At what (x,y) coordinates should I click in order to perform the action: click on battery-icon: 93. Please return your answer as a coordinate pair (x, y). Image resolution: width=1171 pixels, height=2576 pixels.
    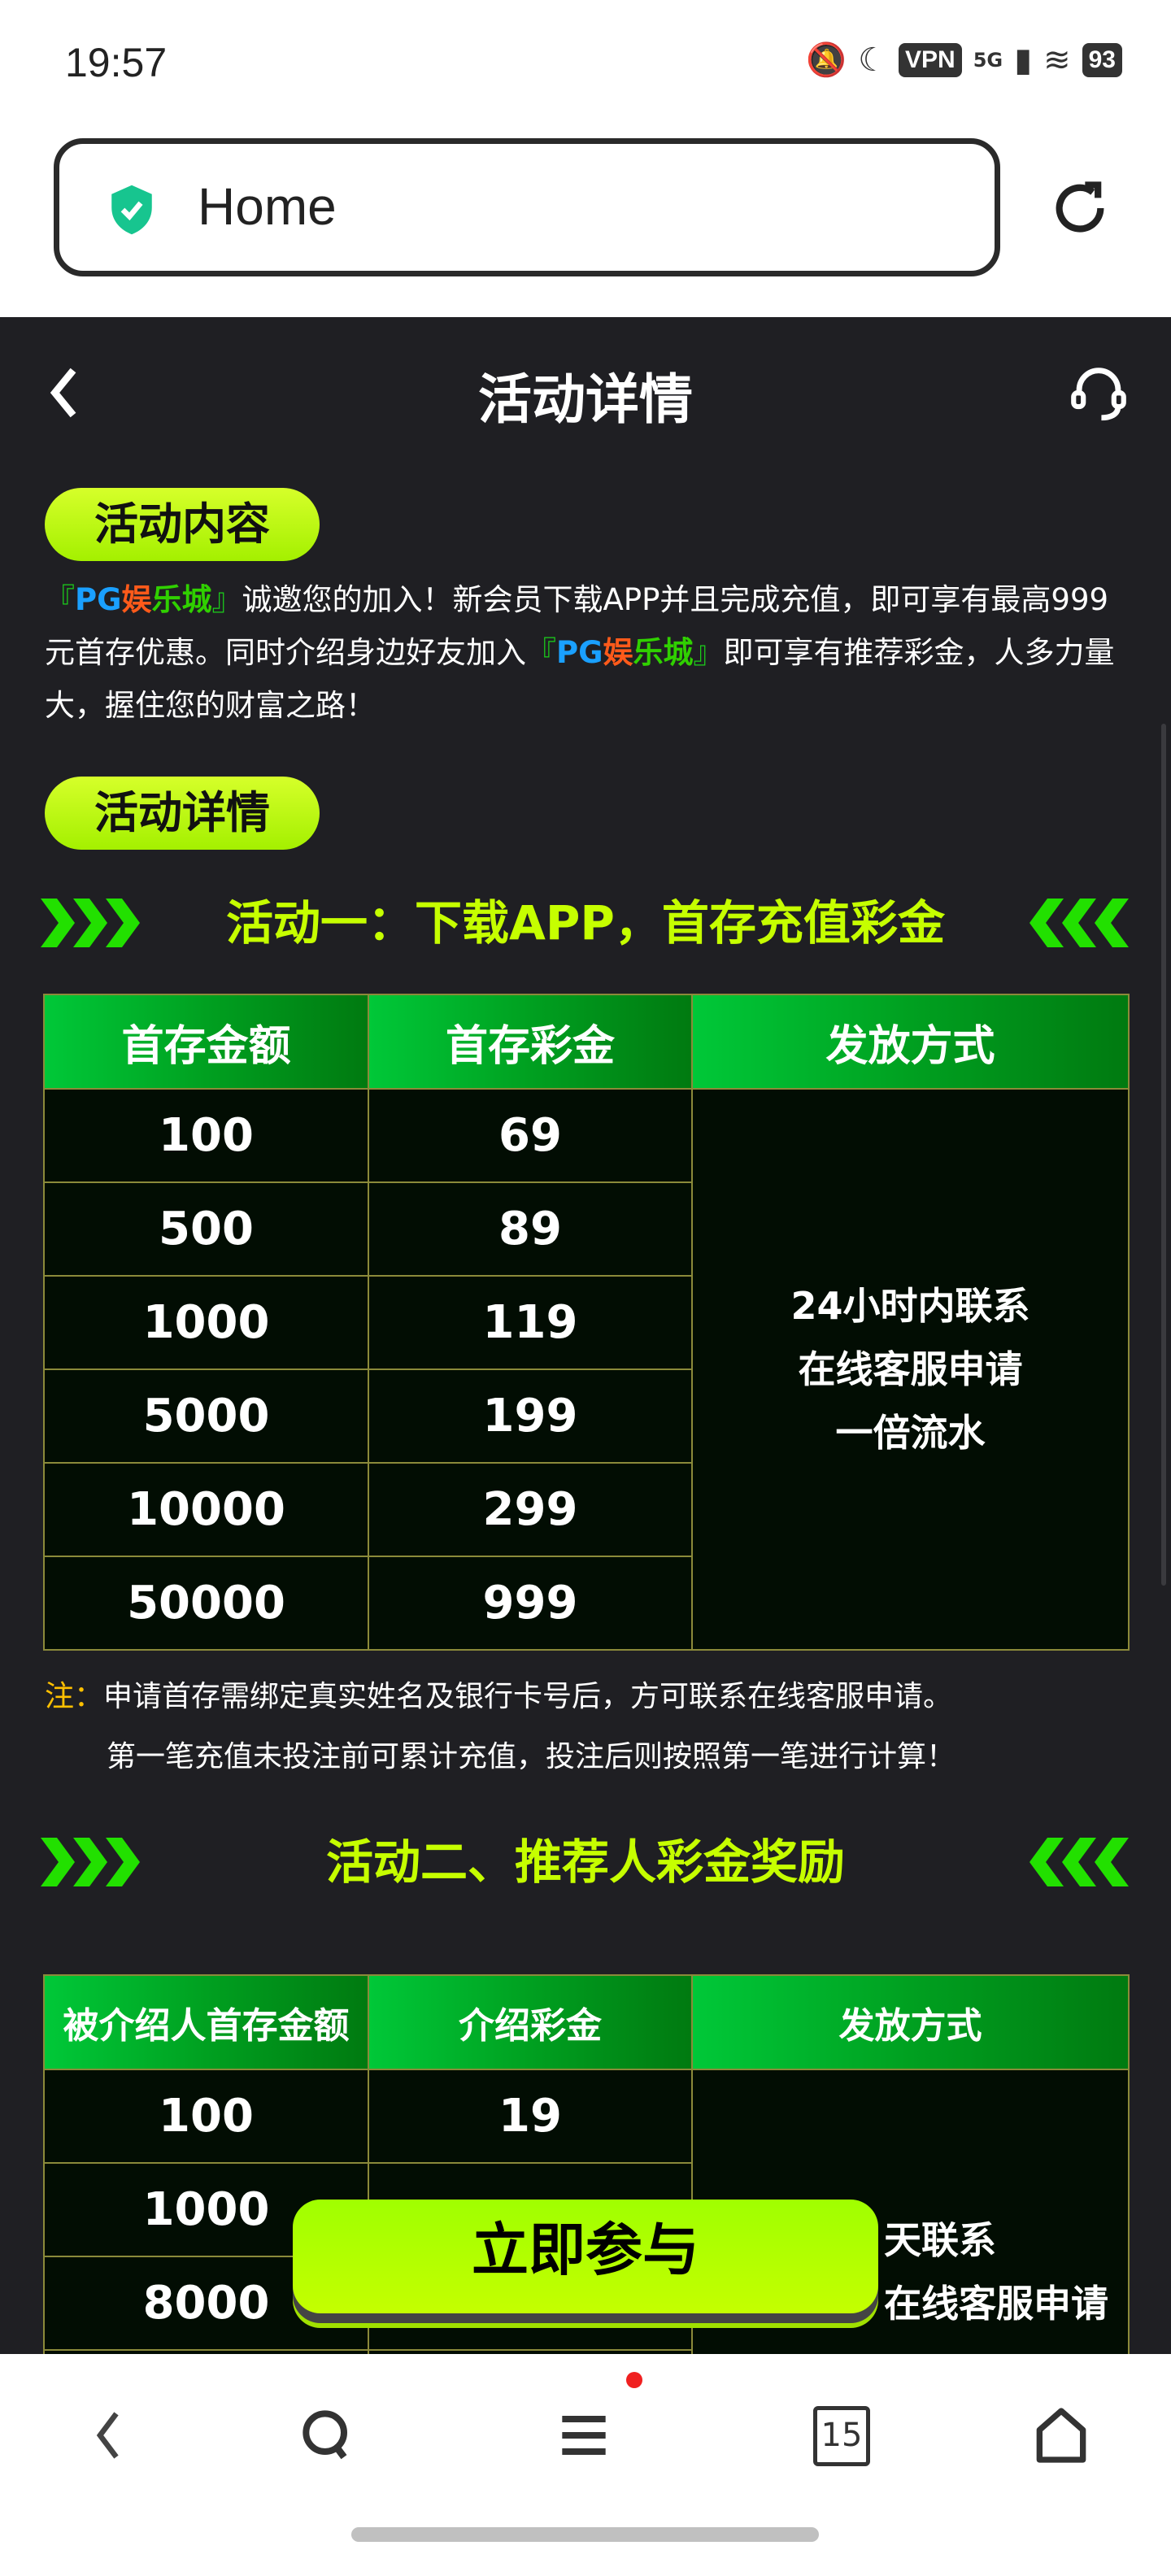
    Looking at the image, I should click on (1102, 60).